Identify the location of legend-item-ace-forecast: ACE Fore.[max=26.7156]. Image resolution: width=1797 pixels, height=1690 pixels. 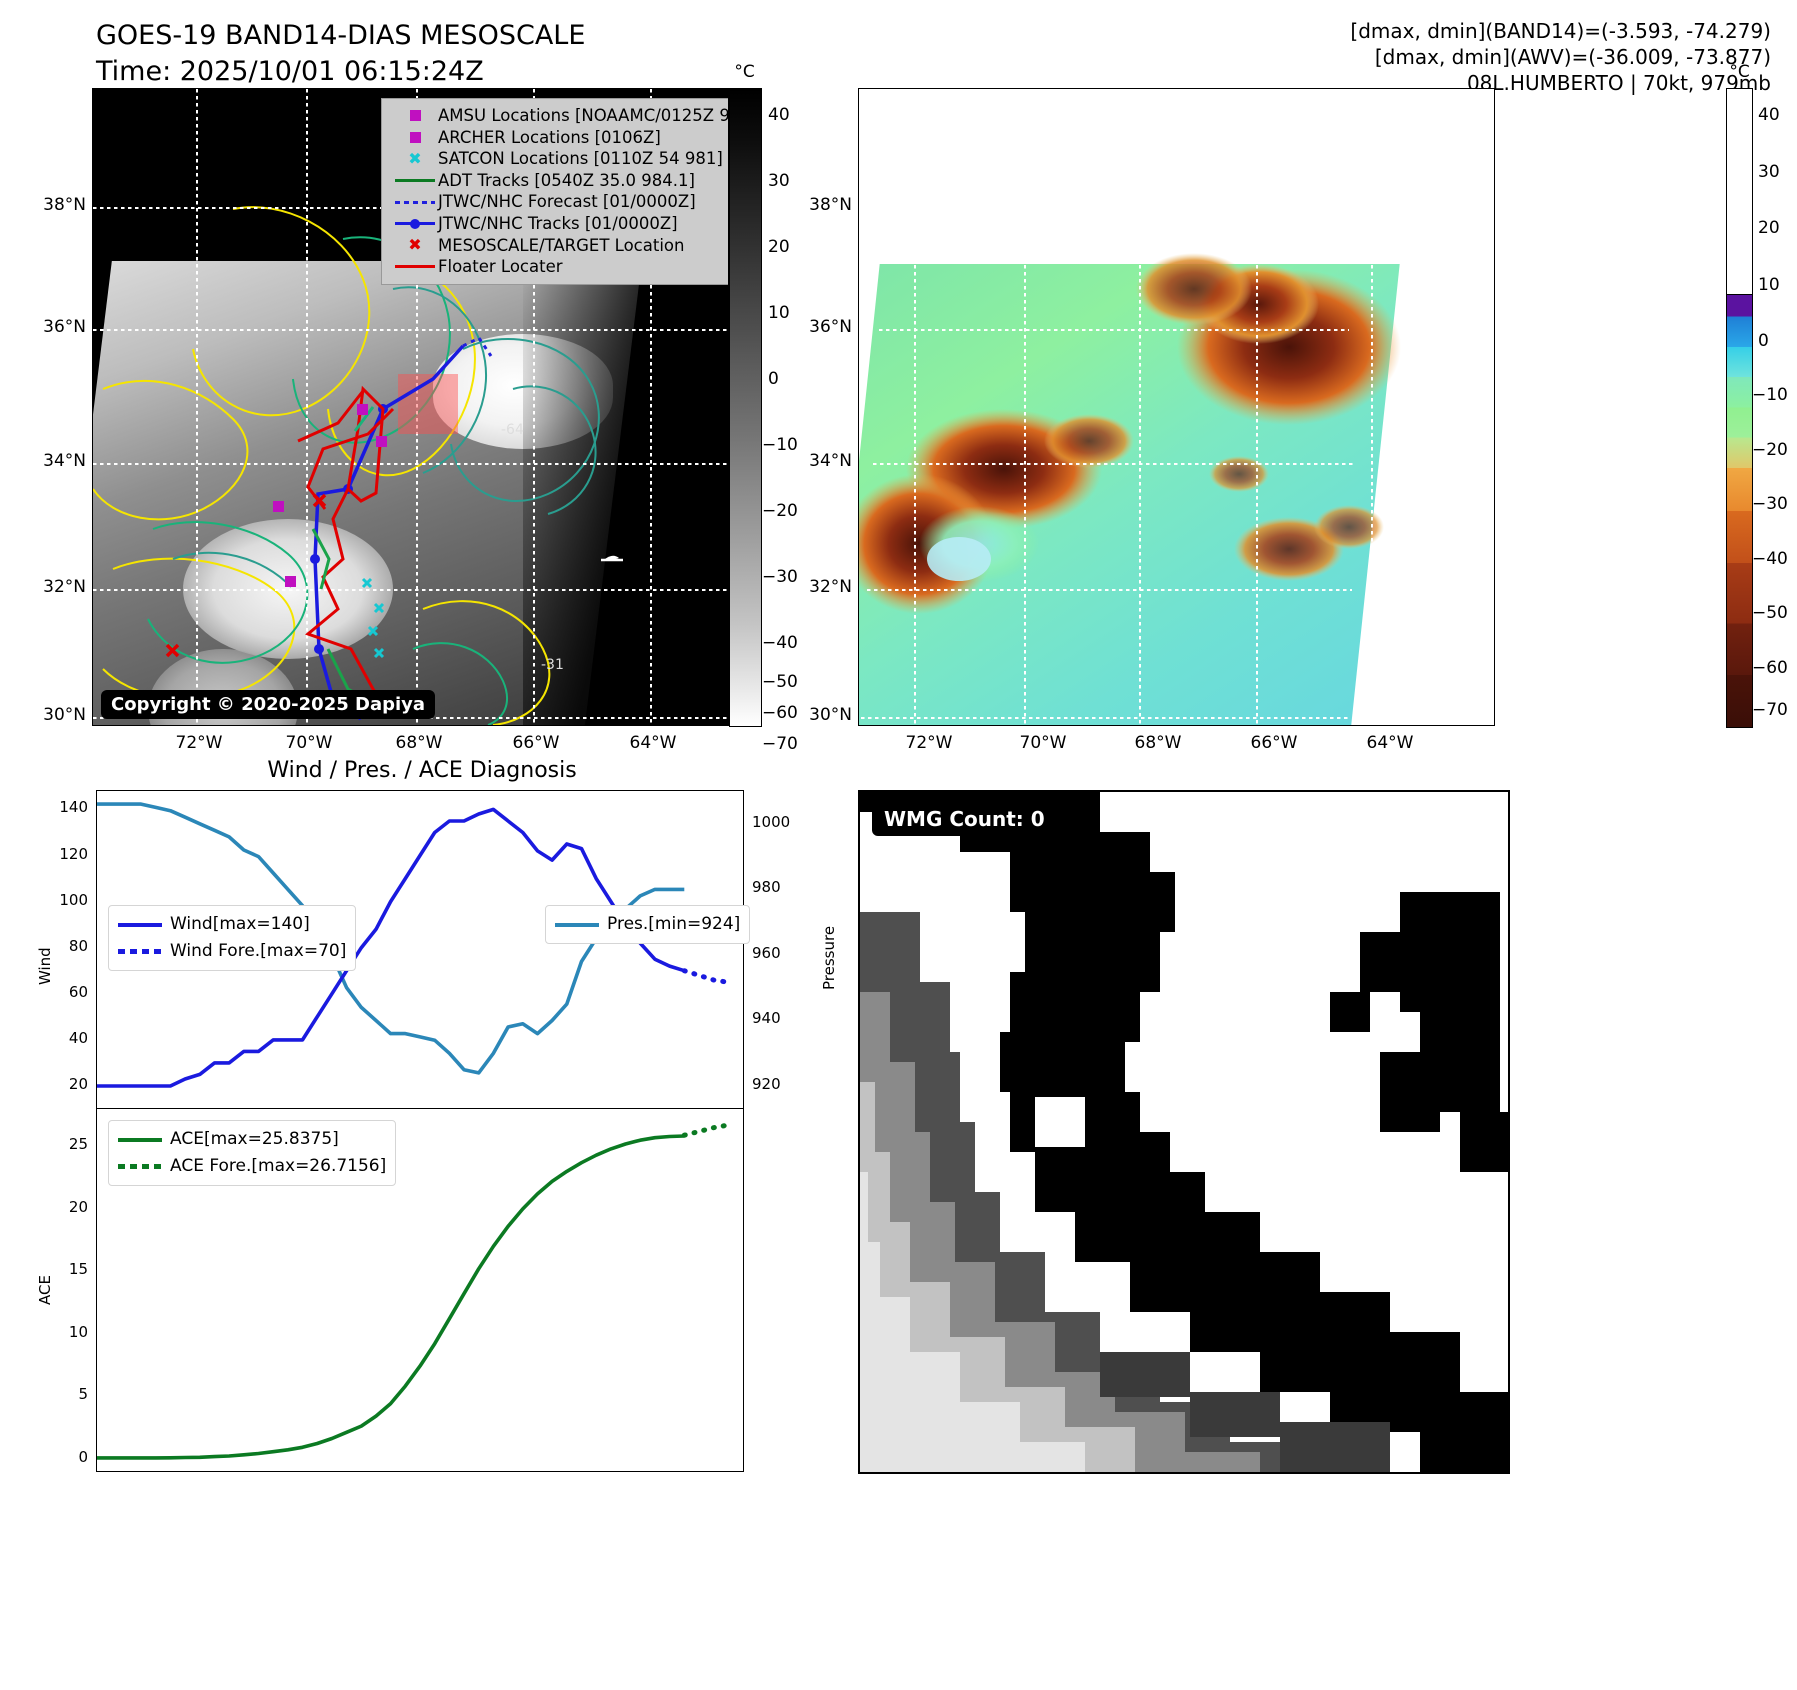
(252, 1166).